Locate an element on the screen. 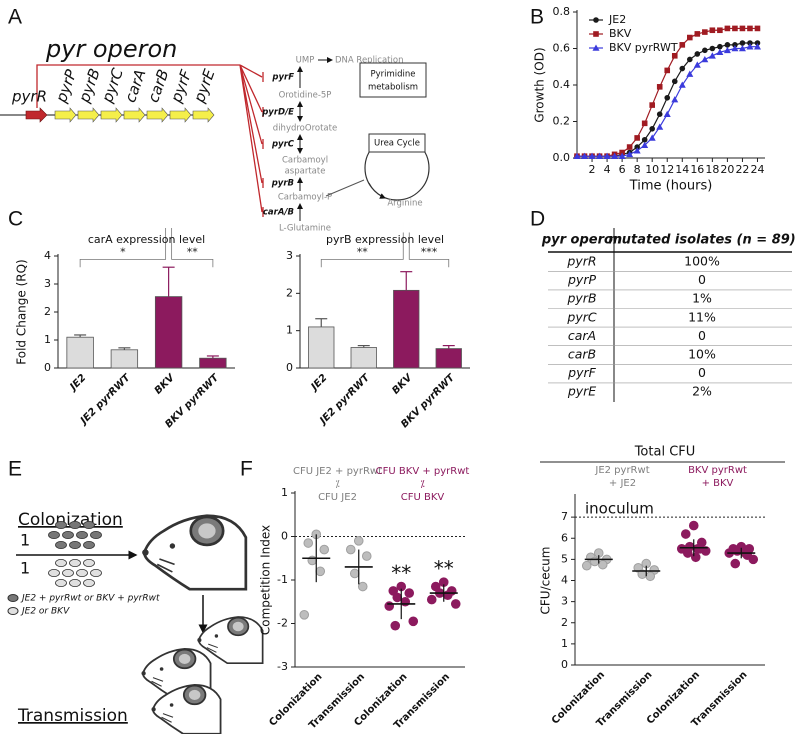 Image resolution: width=800 pixels, height=737 pixels. y-tick-label: 5 is located at coordinates (564, 558).